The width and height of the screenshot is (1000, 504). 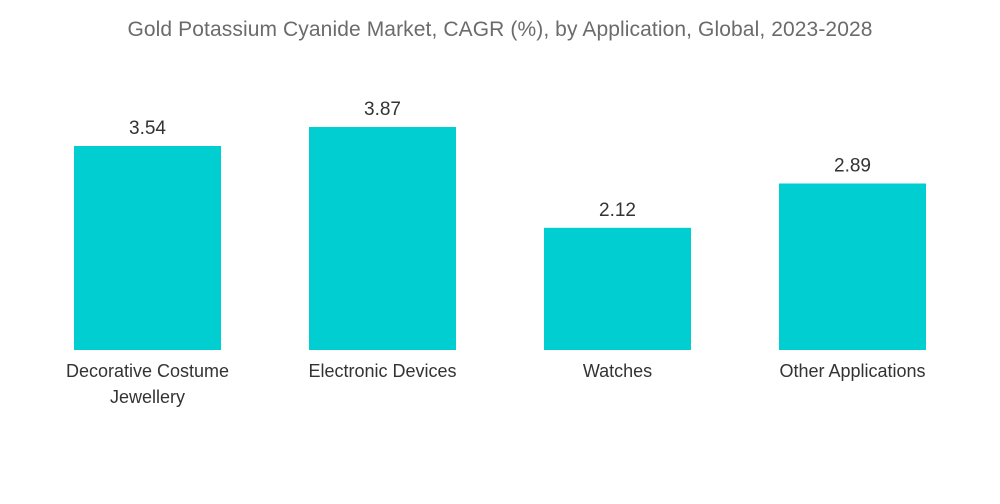 What do you see at coordinates (617, 210) in the screenshot?
I see `value-label-2: 2.12` at bounding box center [617, 210].